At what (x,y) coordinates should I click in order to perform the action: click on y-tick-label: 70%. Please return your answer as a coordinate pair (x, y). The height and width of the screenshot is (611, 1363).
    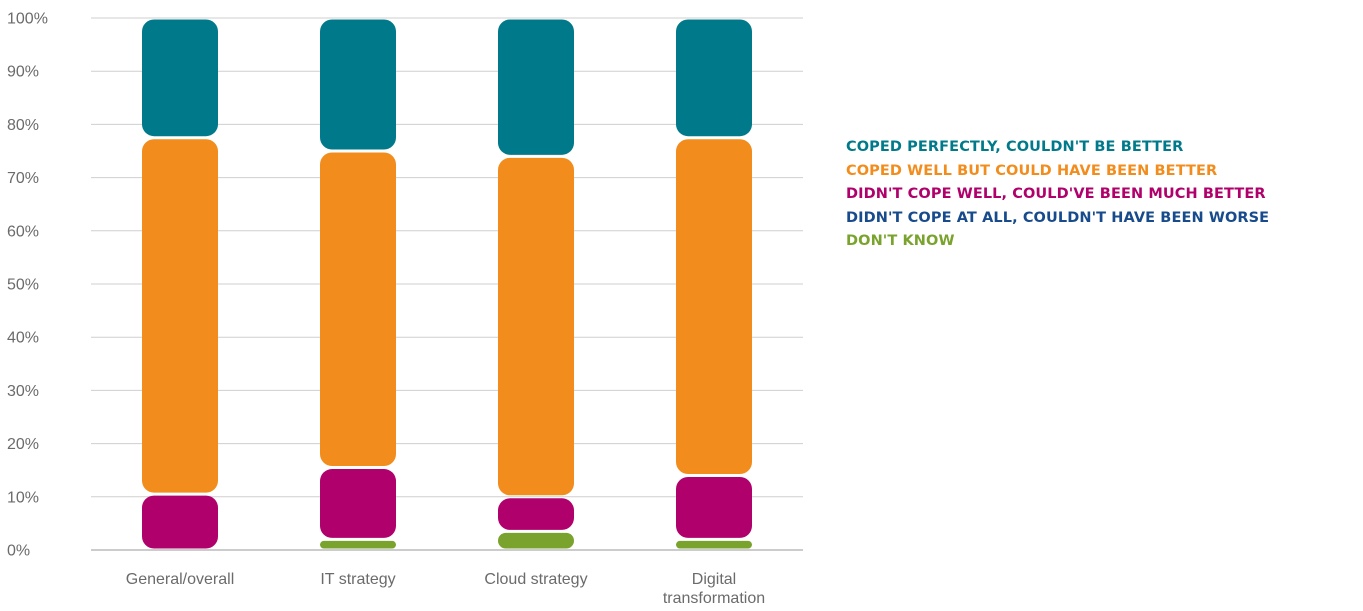
    Looking at the image, I should click on (23, 178).